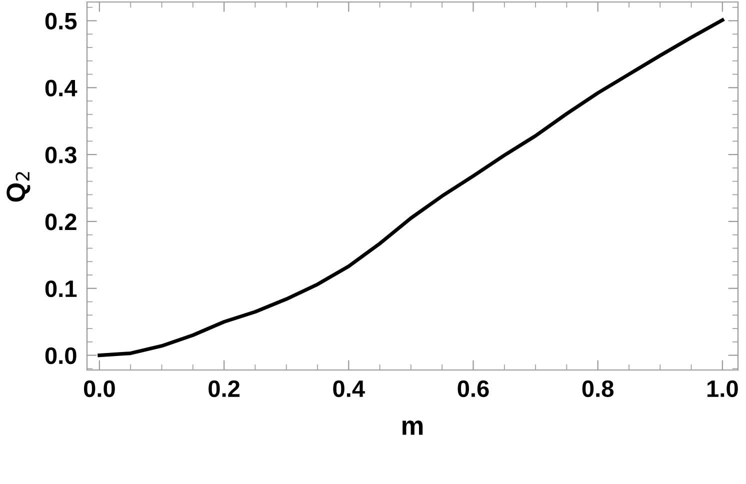  Describe the element at coordinates (60, 355) in the screenshot. I see `y-tick-label: 0.0` at that location.